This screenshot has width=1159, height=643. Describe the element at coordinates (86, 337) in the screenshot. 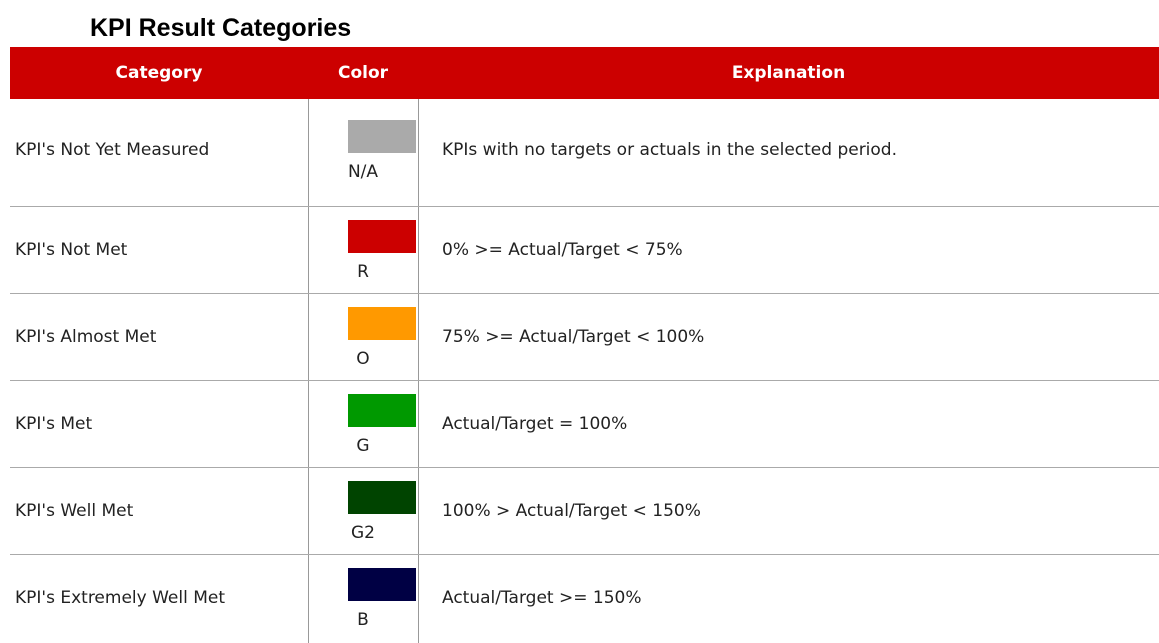

I see `category-cell: KPI's Almost Met` at that location.